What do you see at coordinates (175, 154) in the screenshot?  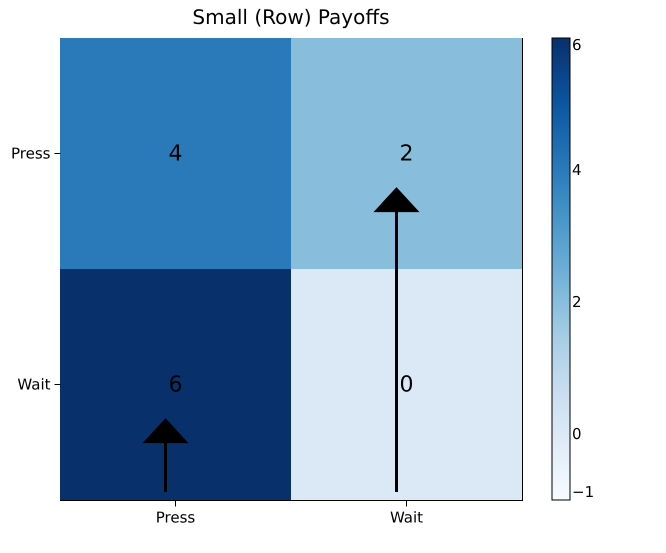 I see `data-label: 4` at bounding box center [175, 154].